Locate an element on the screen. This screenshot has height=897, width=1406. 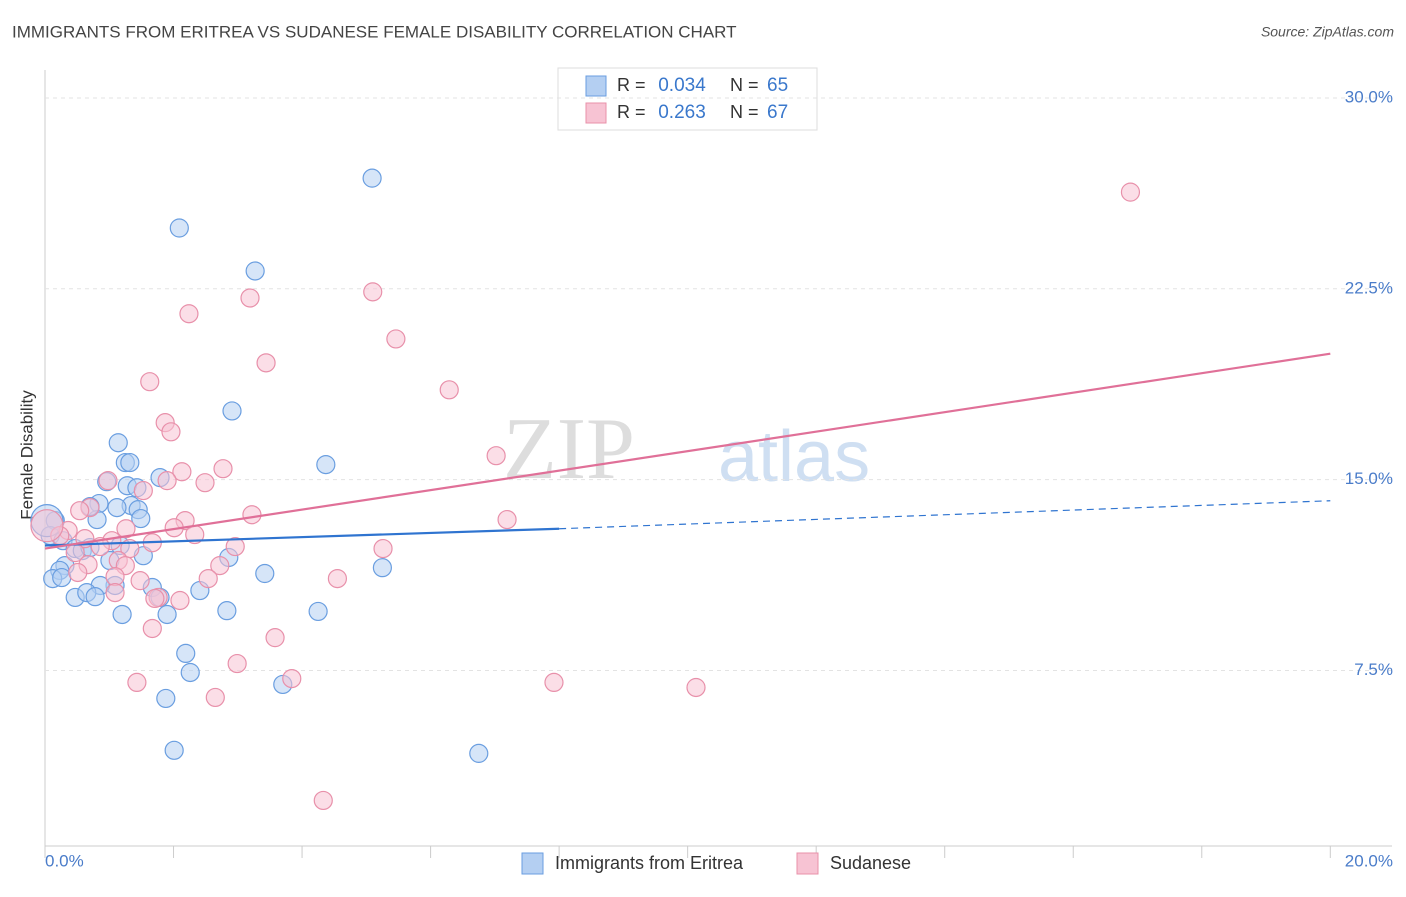
legend-label: Immigrants from Eritrea is located at coordinates (649, 863).